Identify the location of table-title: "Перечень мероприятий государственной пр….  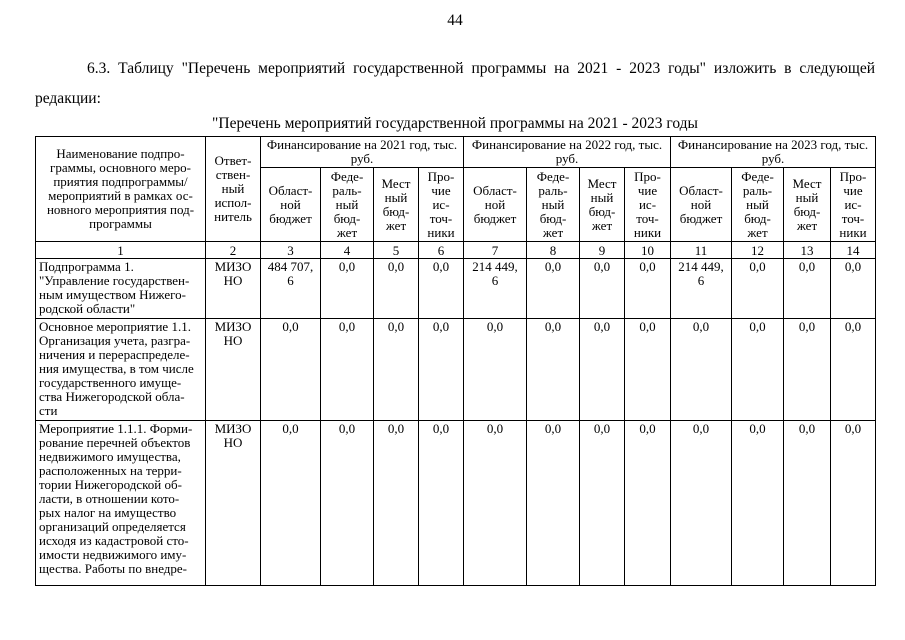
(455, 123).